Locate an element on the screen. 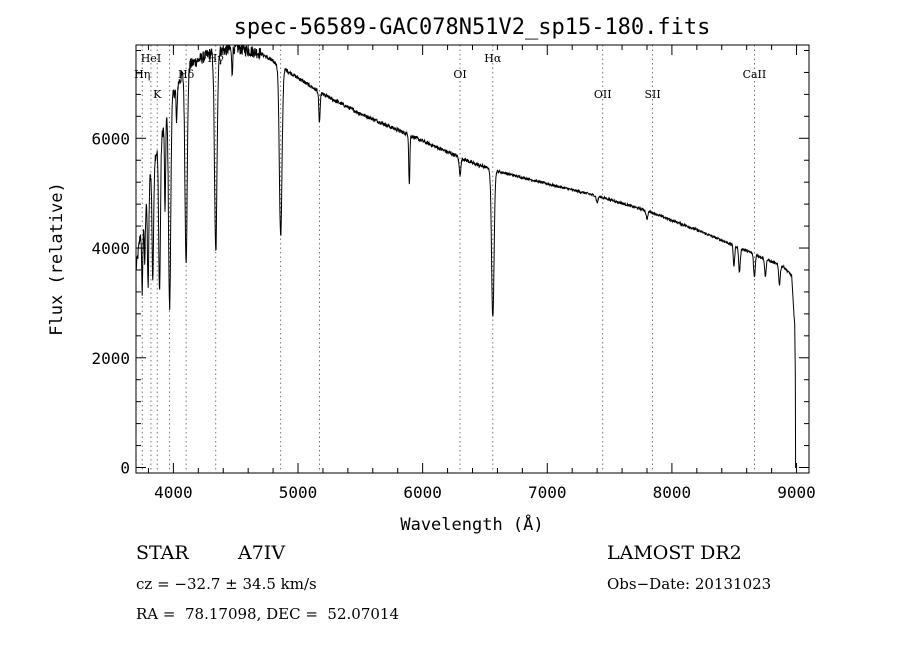  line-marker-label: CaII is located at coordinates (755, 74).